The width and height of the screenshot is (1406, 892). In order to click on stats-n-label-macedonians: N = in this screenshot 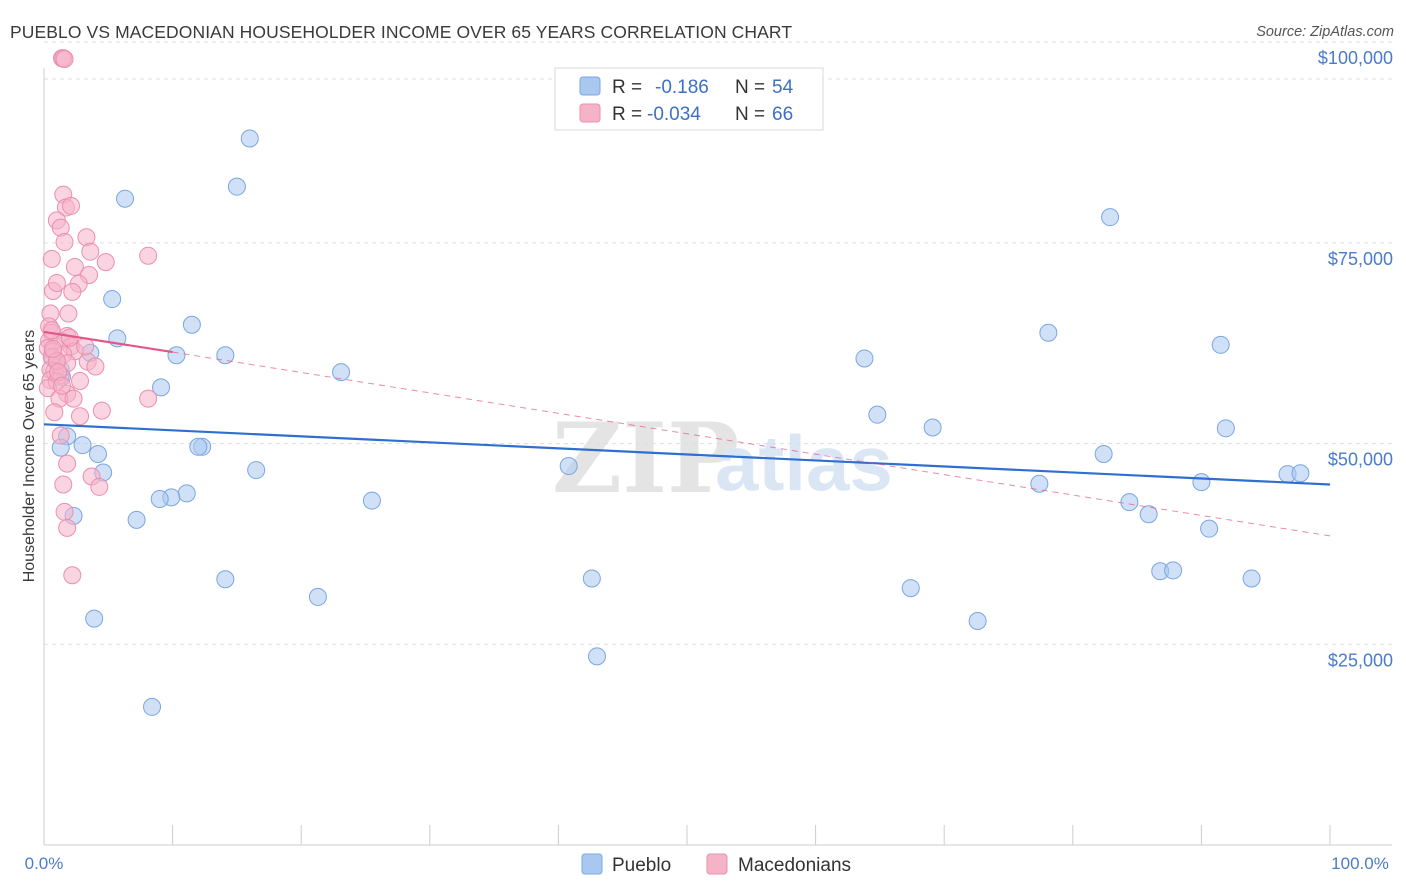, I will do `click(750, 114)`.